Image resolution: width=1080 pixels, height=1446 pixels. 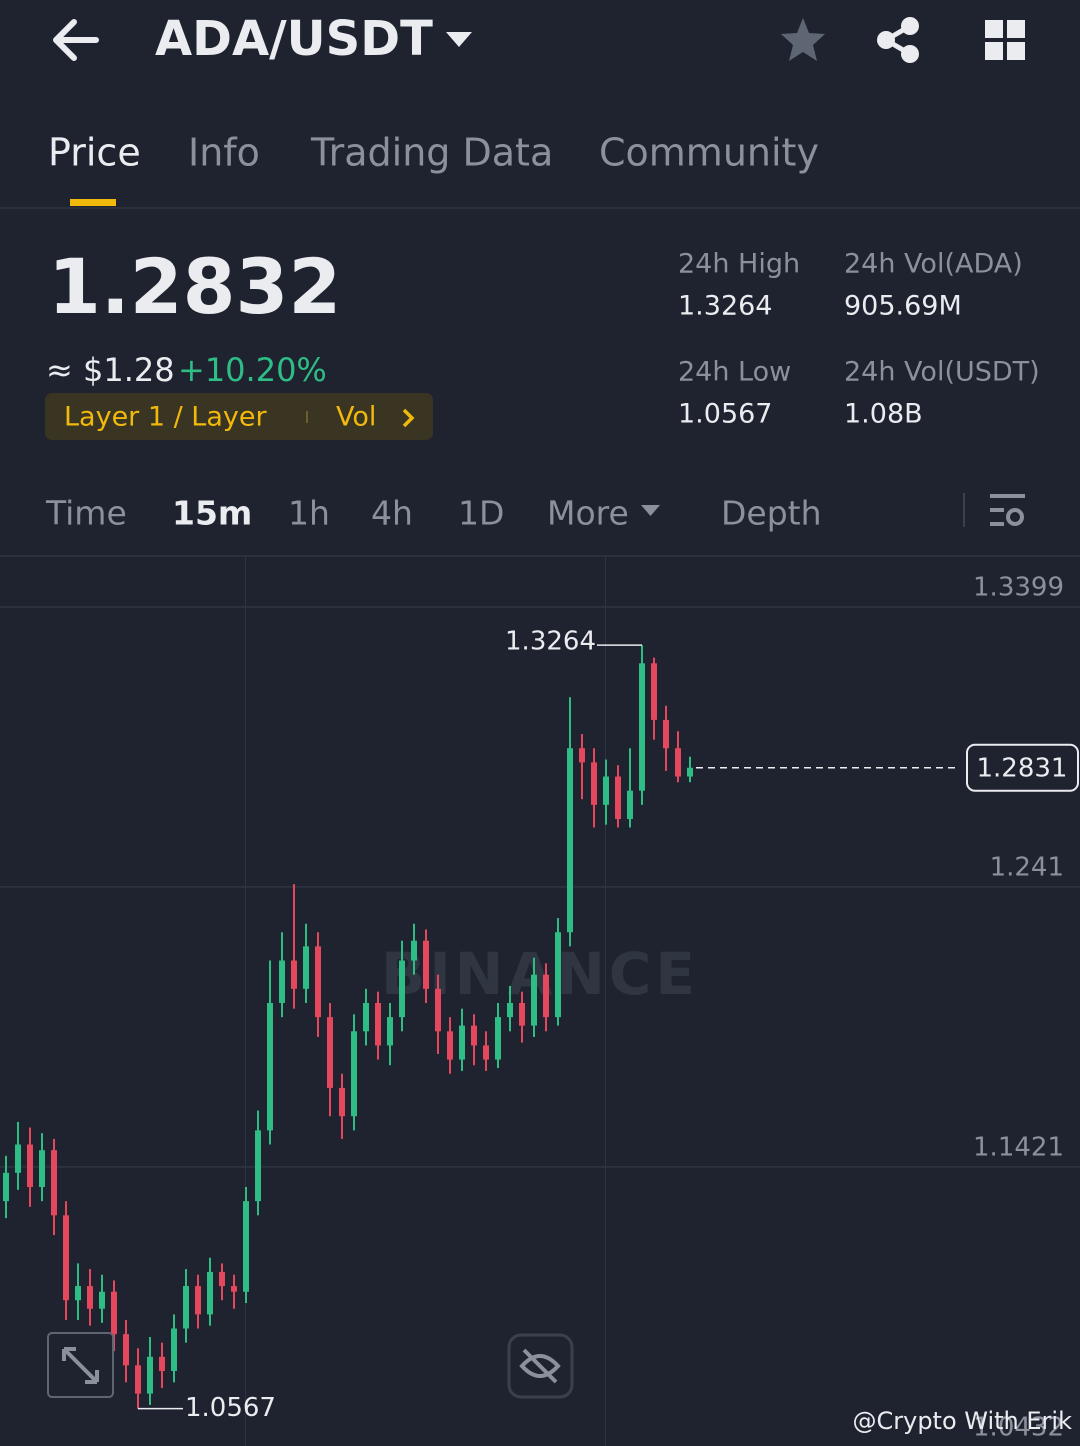 What do you see at coordinates (212, 513) in the screenshot?
I see `interval: 15m` at bounding box center [212, 513].